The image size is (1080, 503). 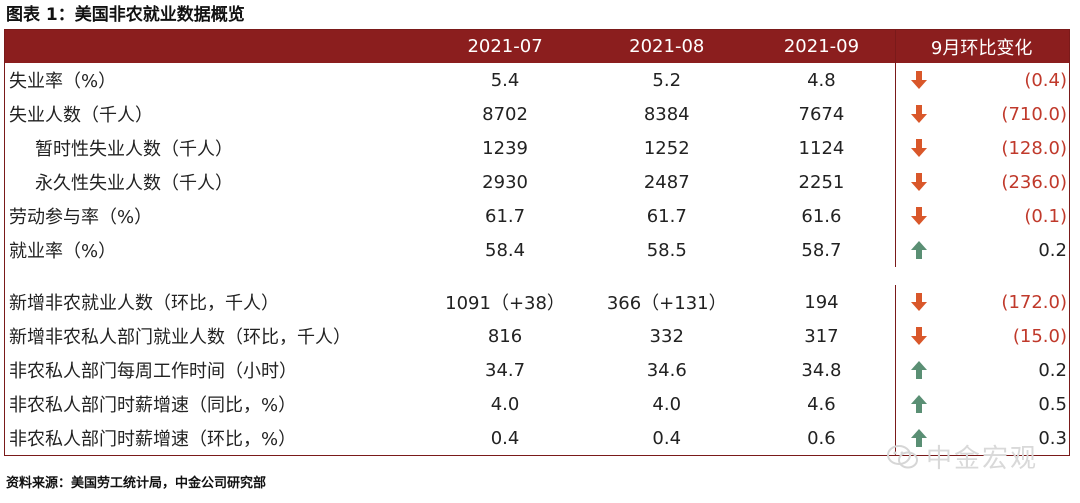 What do you see at coordinates (1034, 302) in the screenshot?
I see `change-value: (172.0)` at bounding box center [1034, 302].